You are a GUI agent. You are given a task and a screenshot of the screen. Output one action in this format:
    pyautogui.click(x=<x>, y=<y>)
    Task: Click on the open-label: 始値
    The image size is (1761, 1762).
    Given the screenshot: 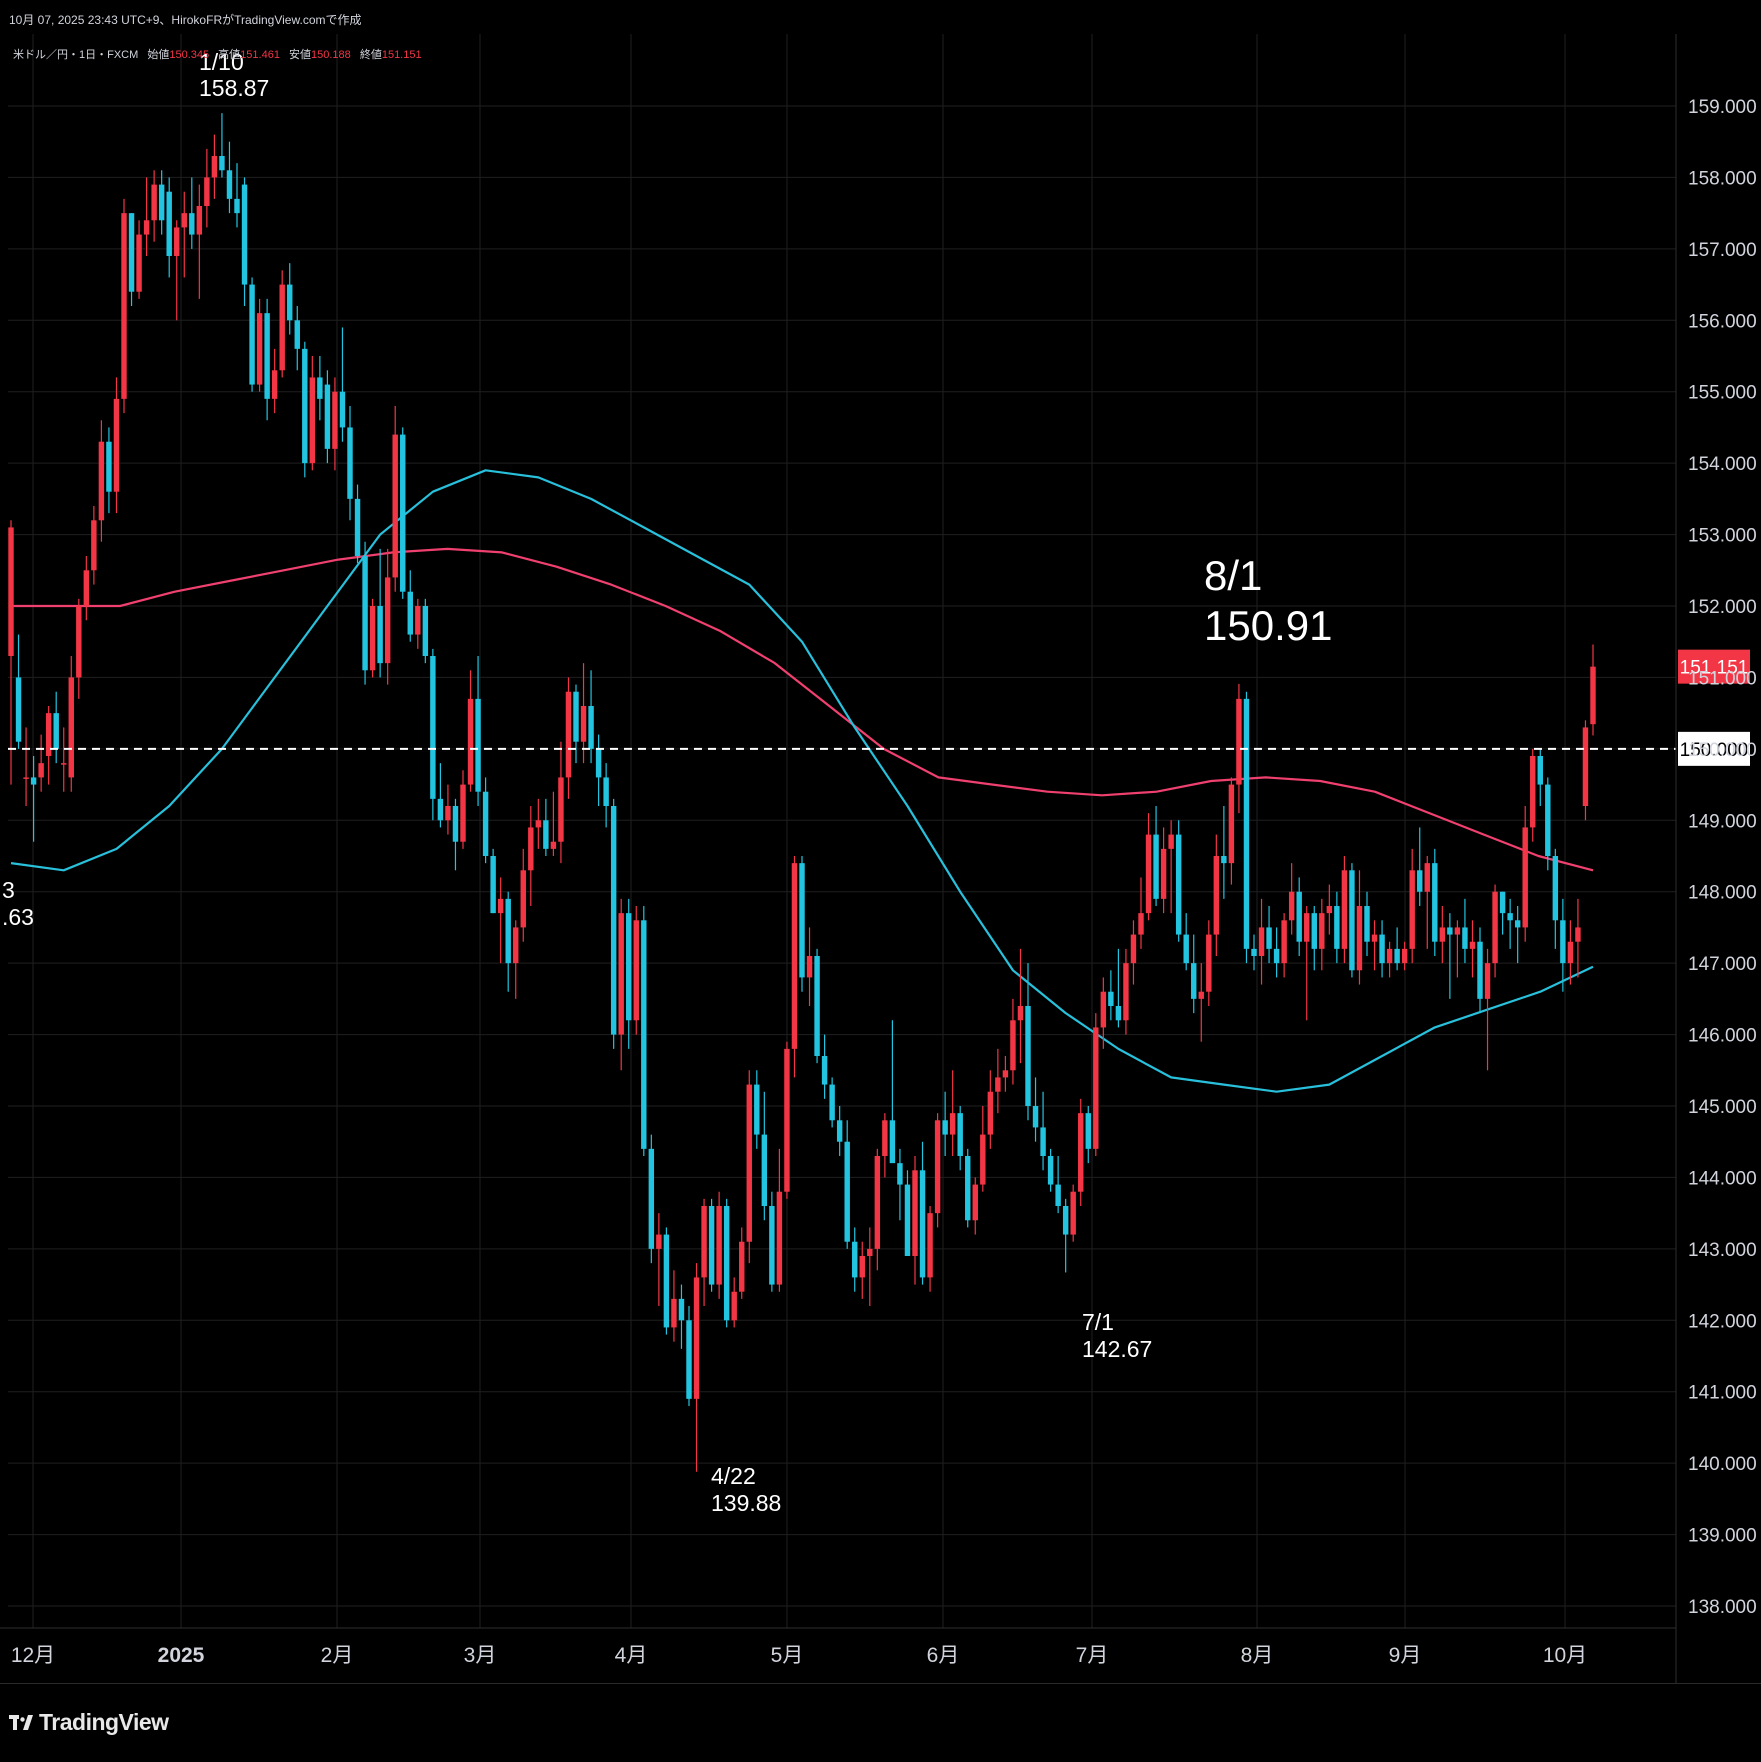 What is the action you would take?
    pyautogui.click(x=158, y=55)
    